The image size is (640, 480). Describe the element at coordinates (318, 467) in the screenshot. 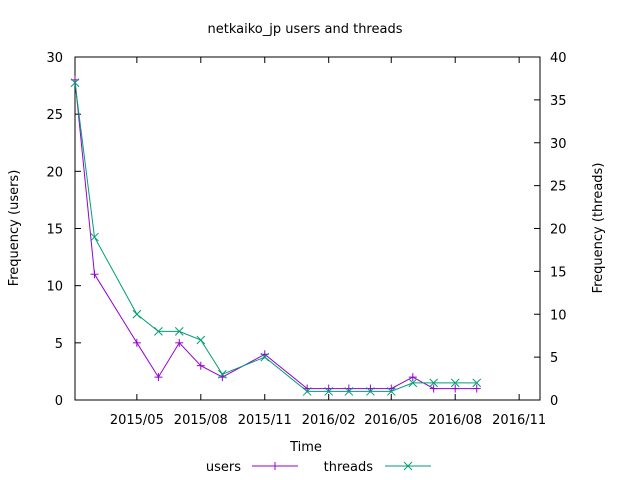

I see `legend: users threads` at that location.